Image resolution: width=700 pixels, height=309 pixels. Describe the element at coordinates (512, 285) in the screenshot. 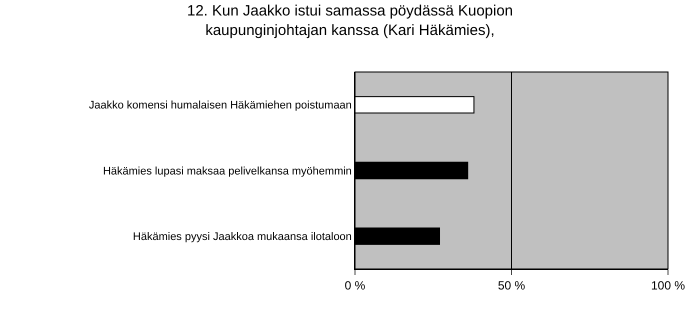

I see `x-tick-label: 50 %` at that location.